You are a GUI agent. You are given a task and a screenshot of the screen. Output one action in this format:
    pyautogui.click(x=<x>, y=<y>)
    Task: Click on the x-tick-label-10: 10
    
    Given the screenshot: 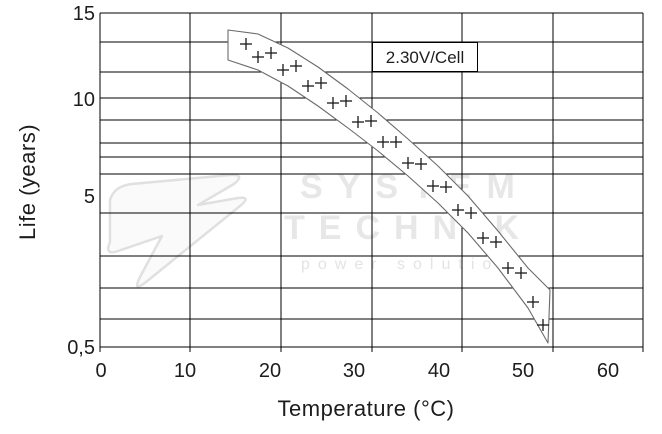 What is the action you would take?
    pyautogui.click(x=185, y=371)
    